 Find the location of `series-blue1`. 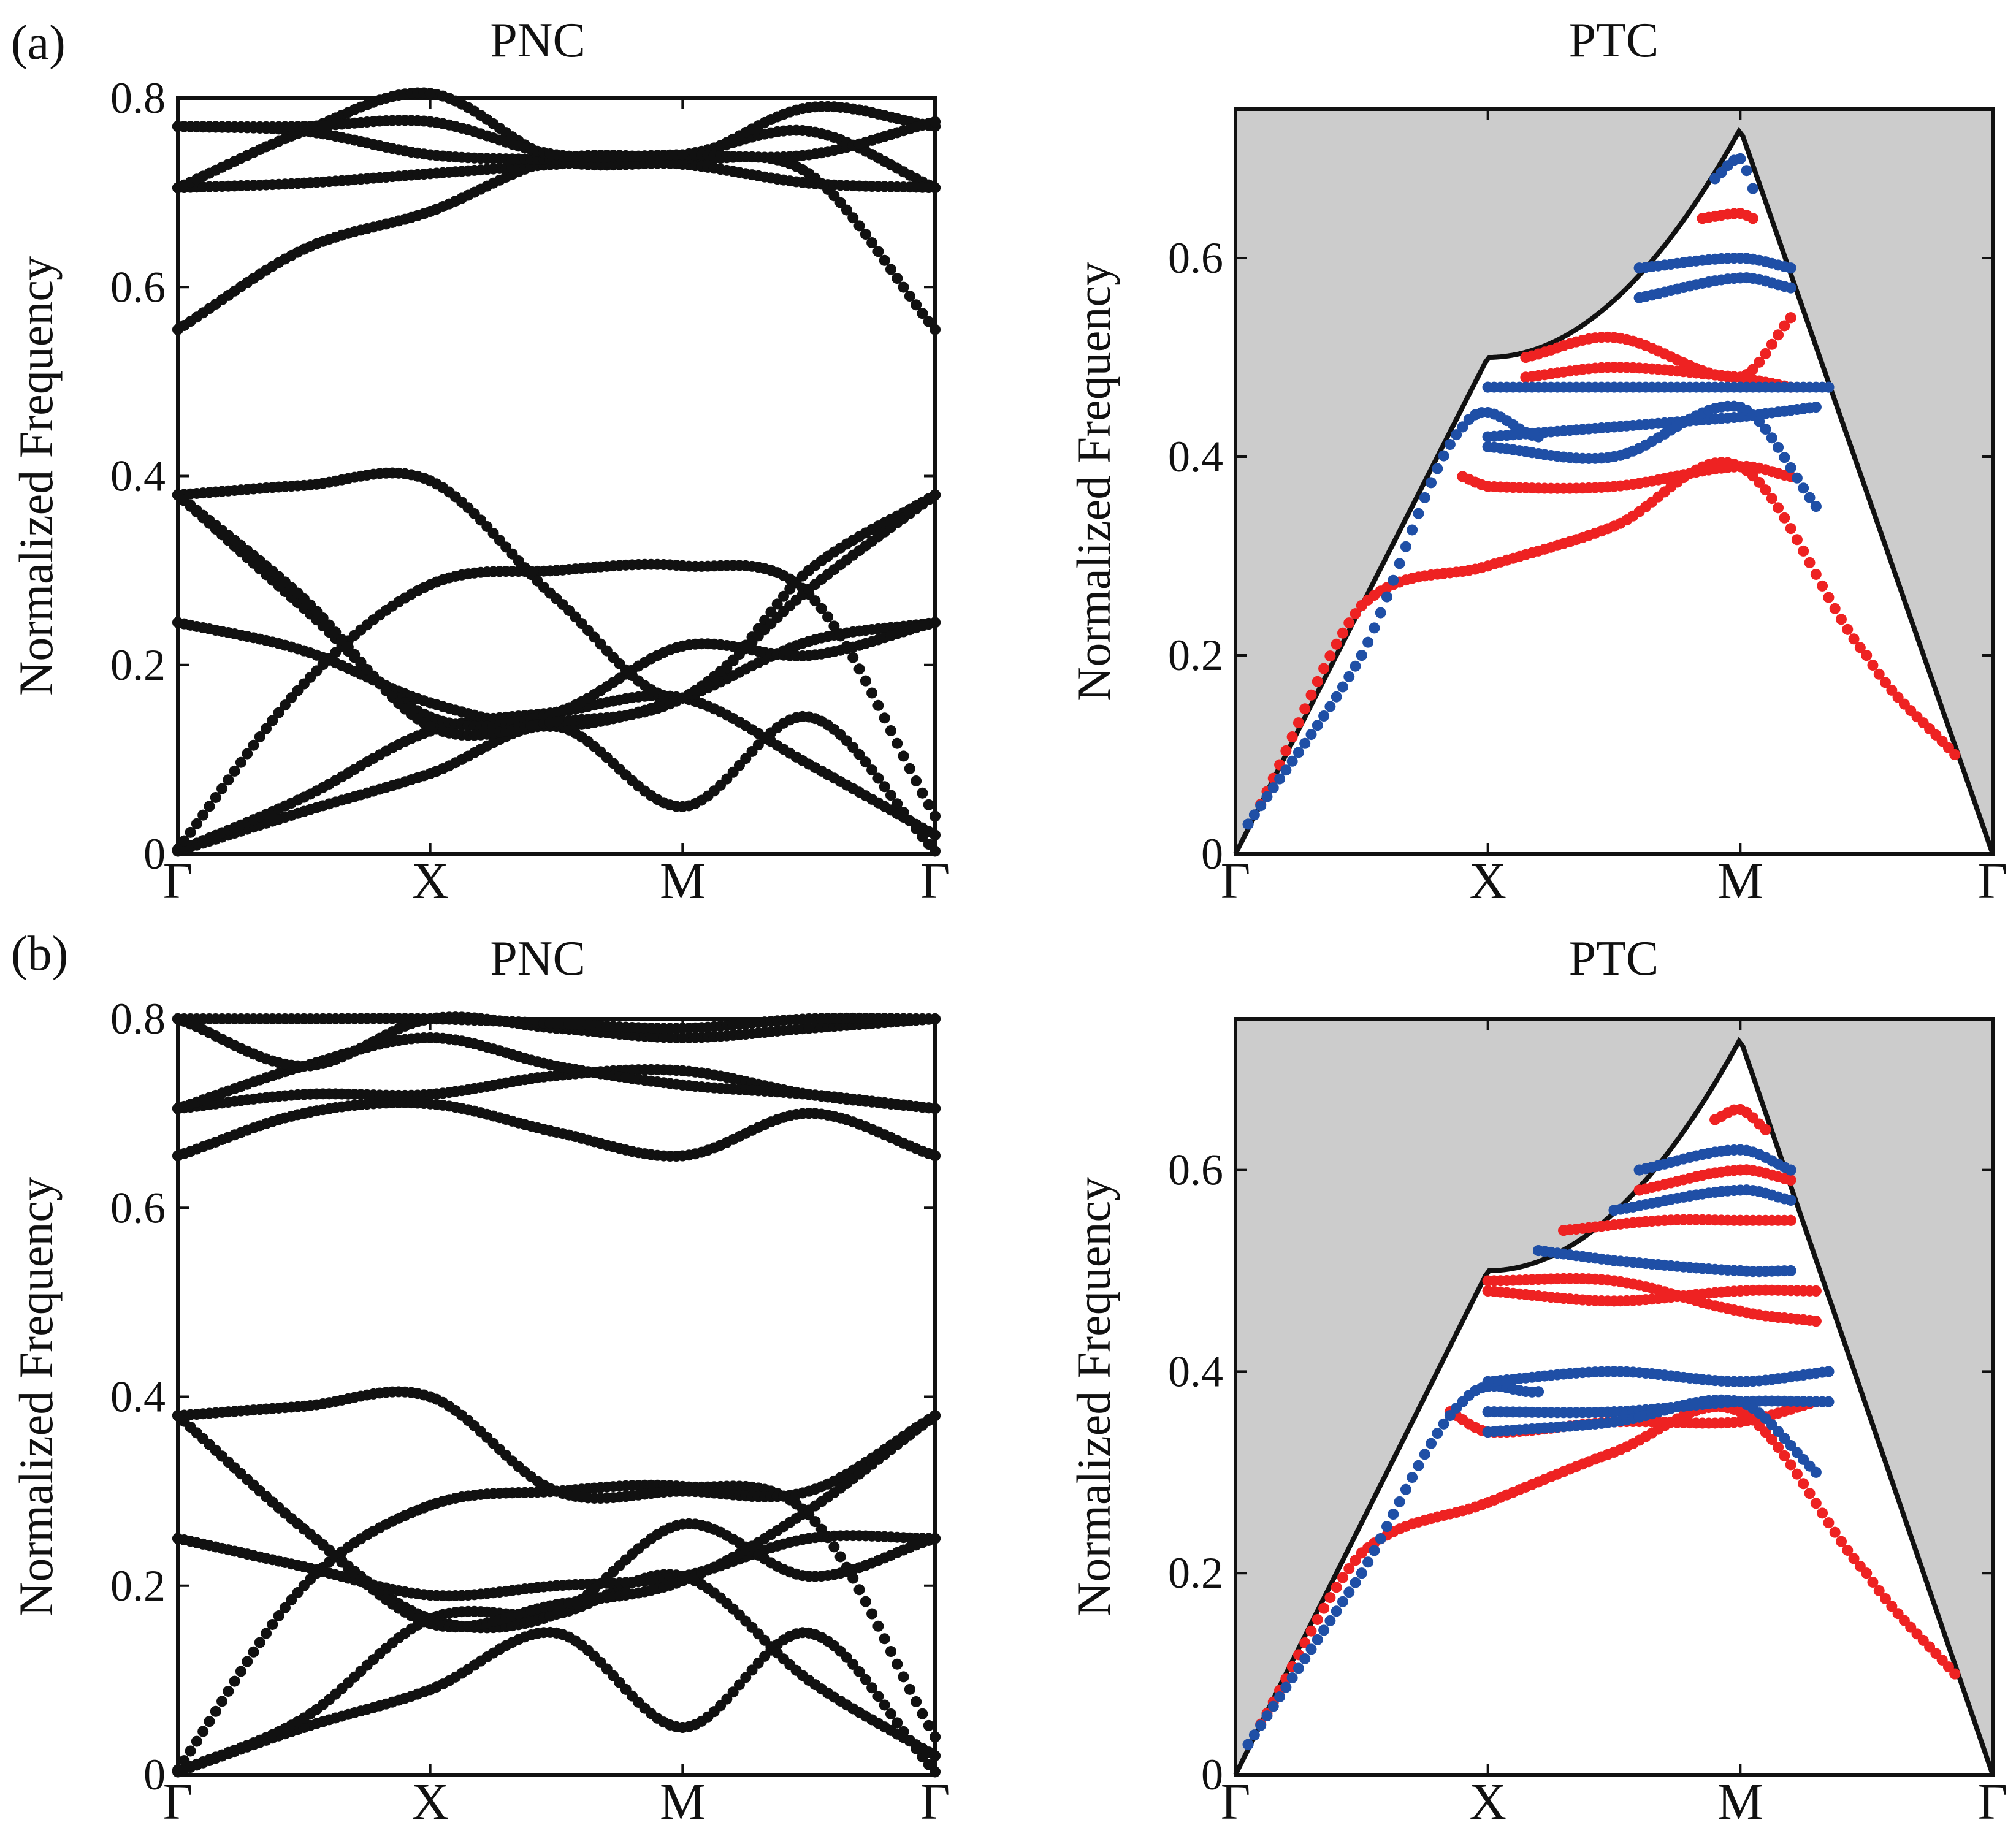

series-blue1 is located at coordinates (1393, 1565).